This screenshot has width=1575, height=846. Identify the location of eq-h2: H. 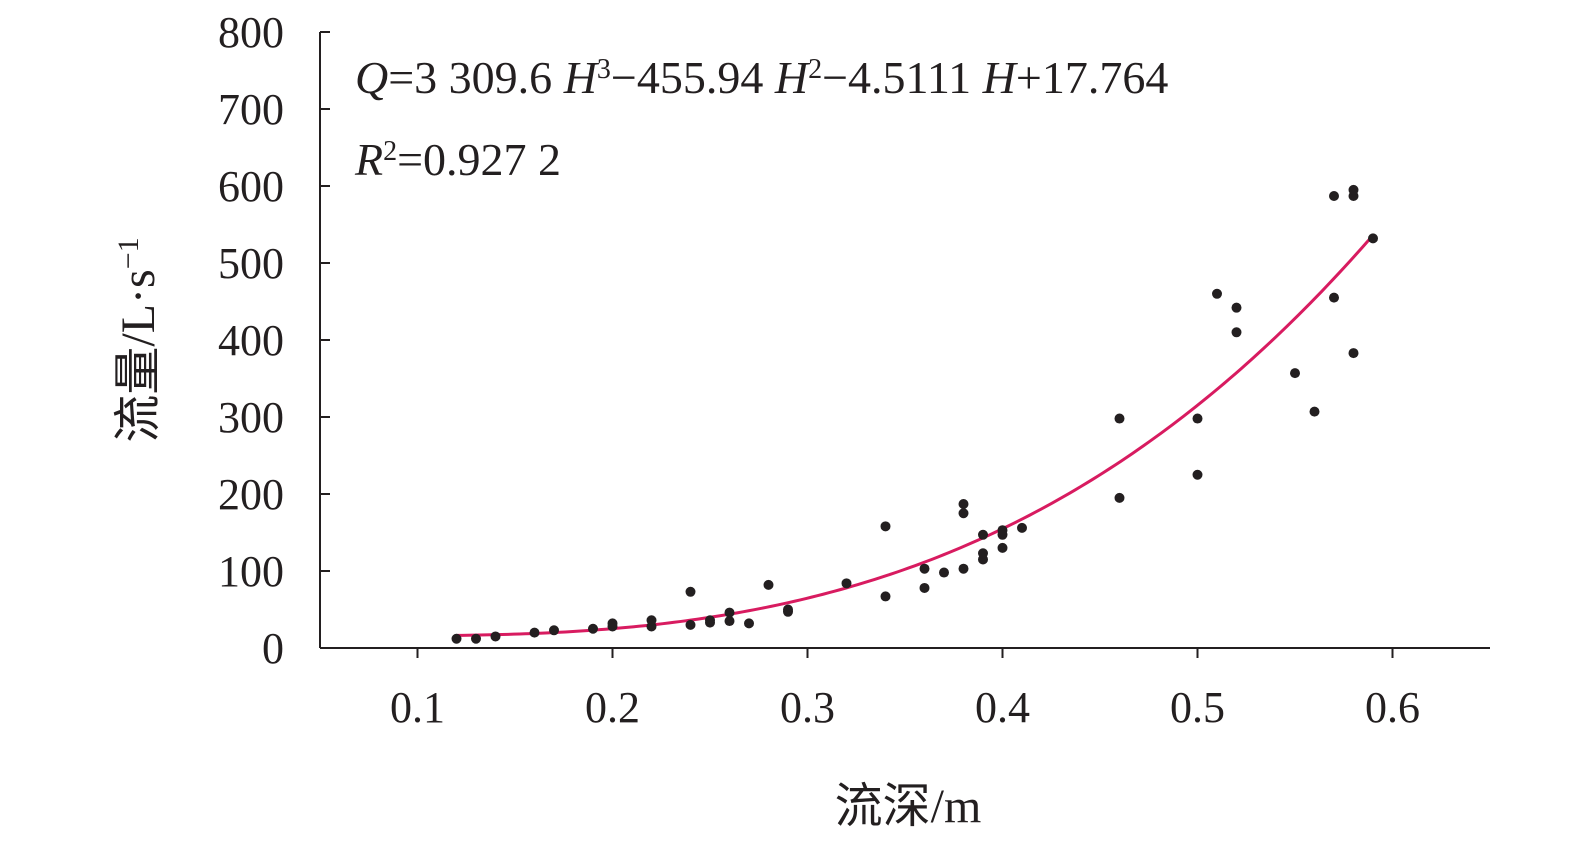
(792, 77).